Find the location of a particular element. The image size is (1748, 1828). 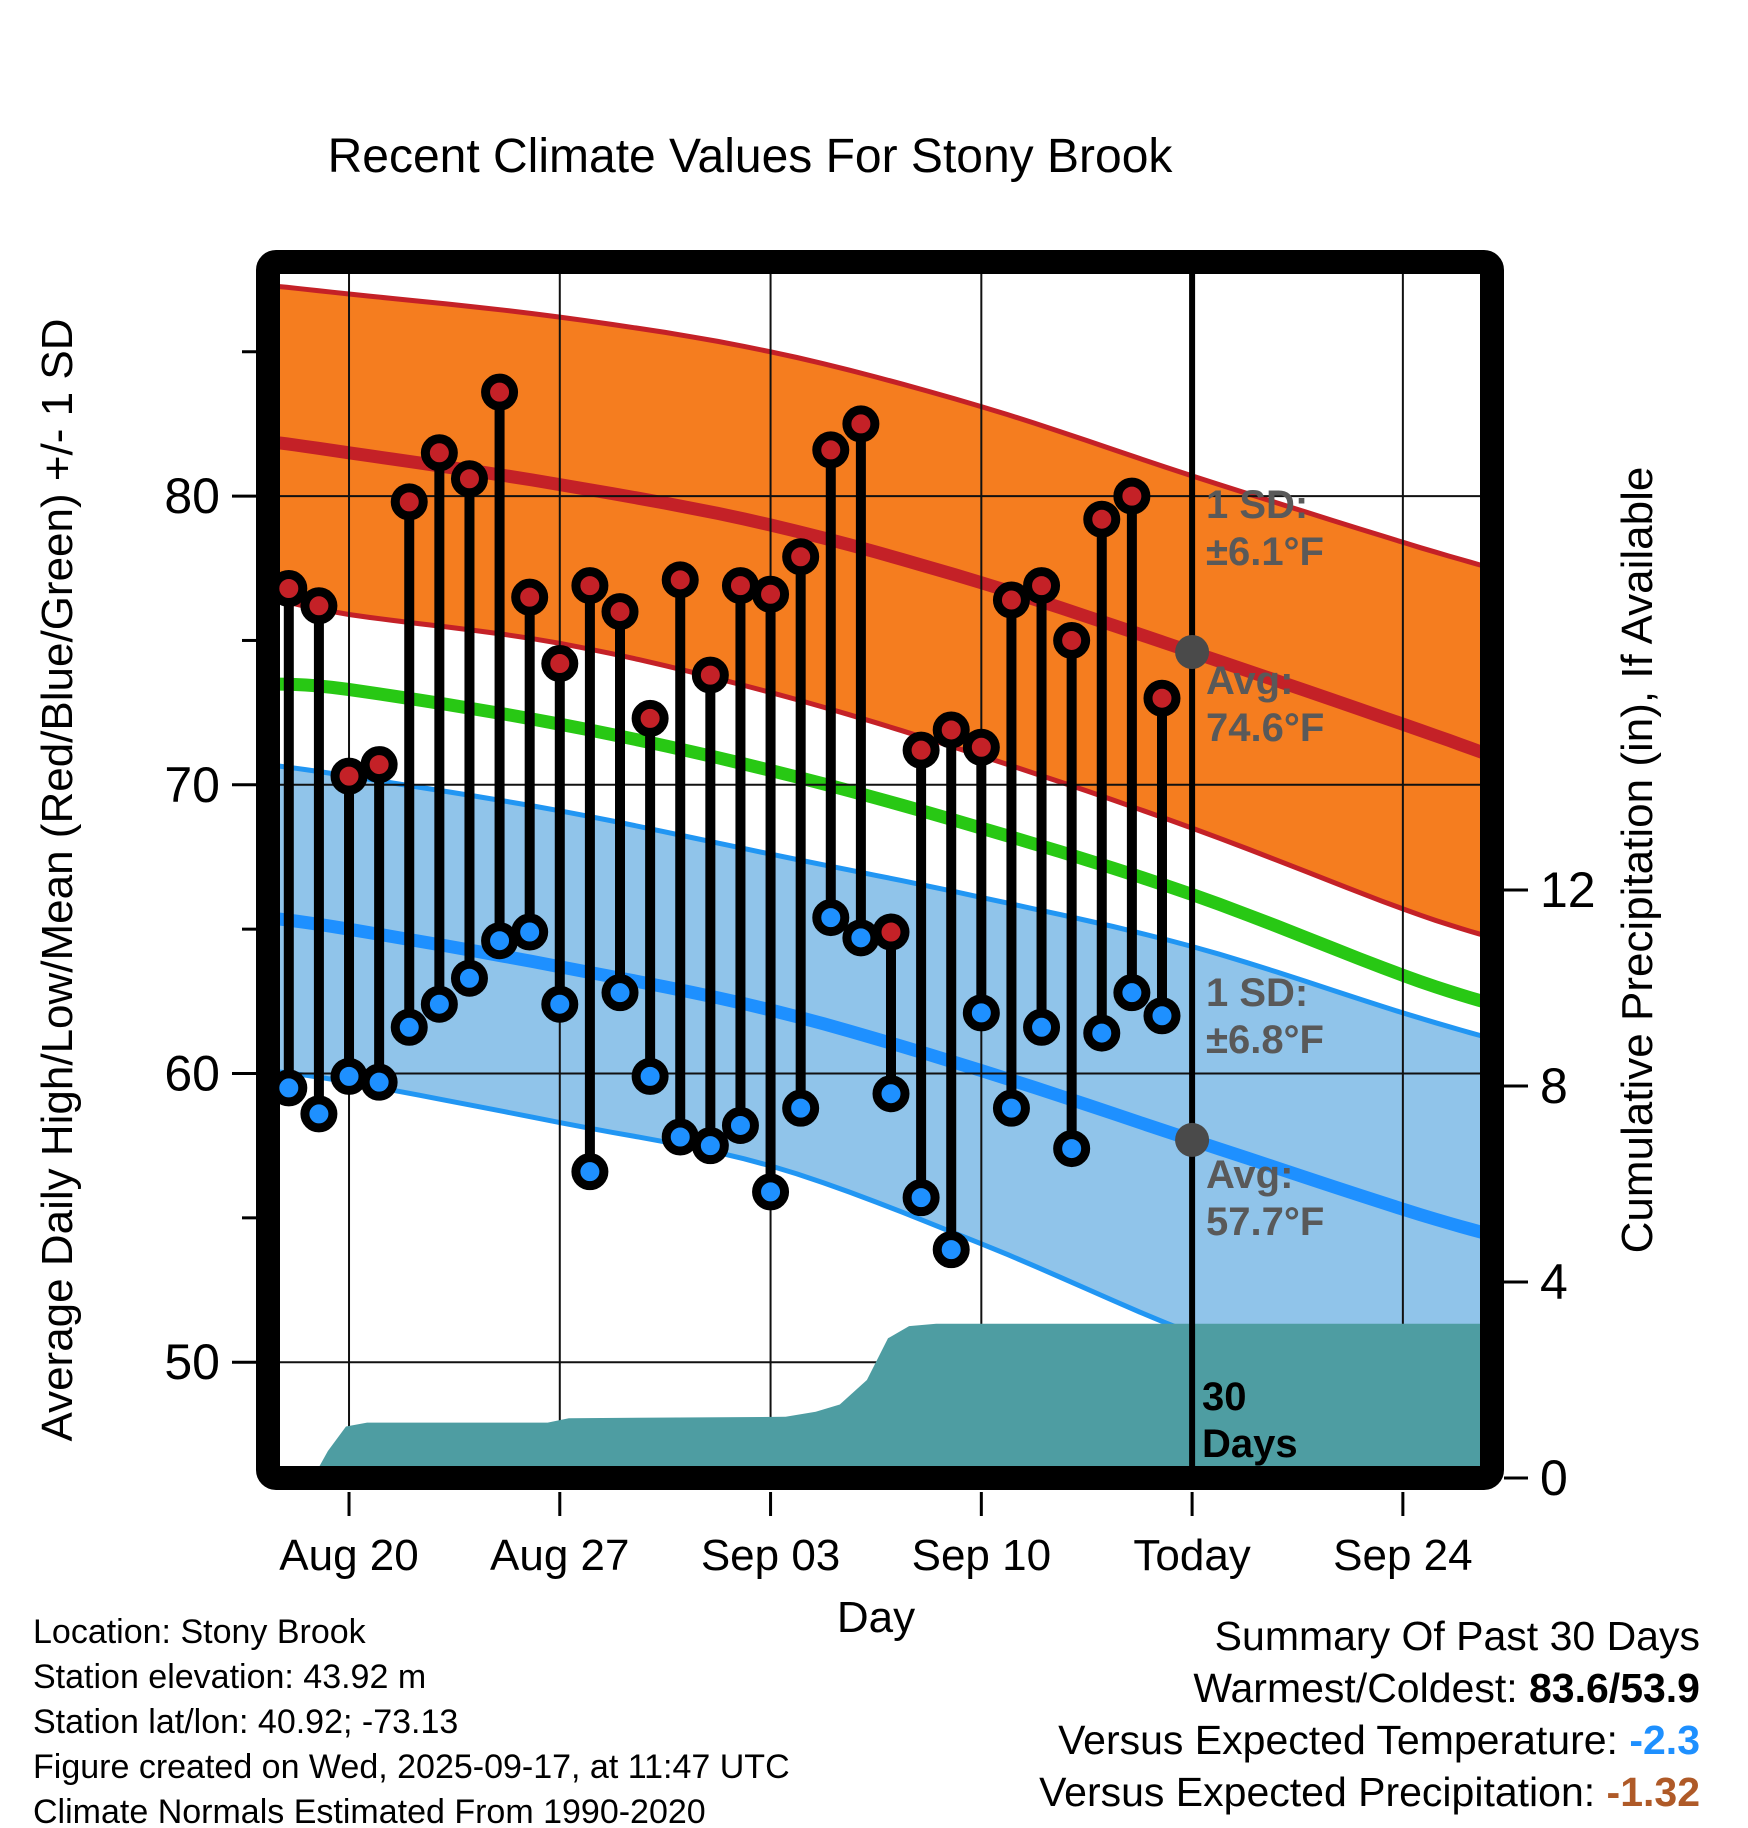

svg-text: 80 is located at coordinates (192, 496).